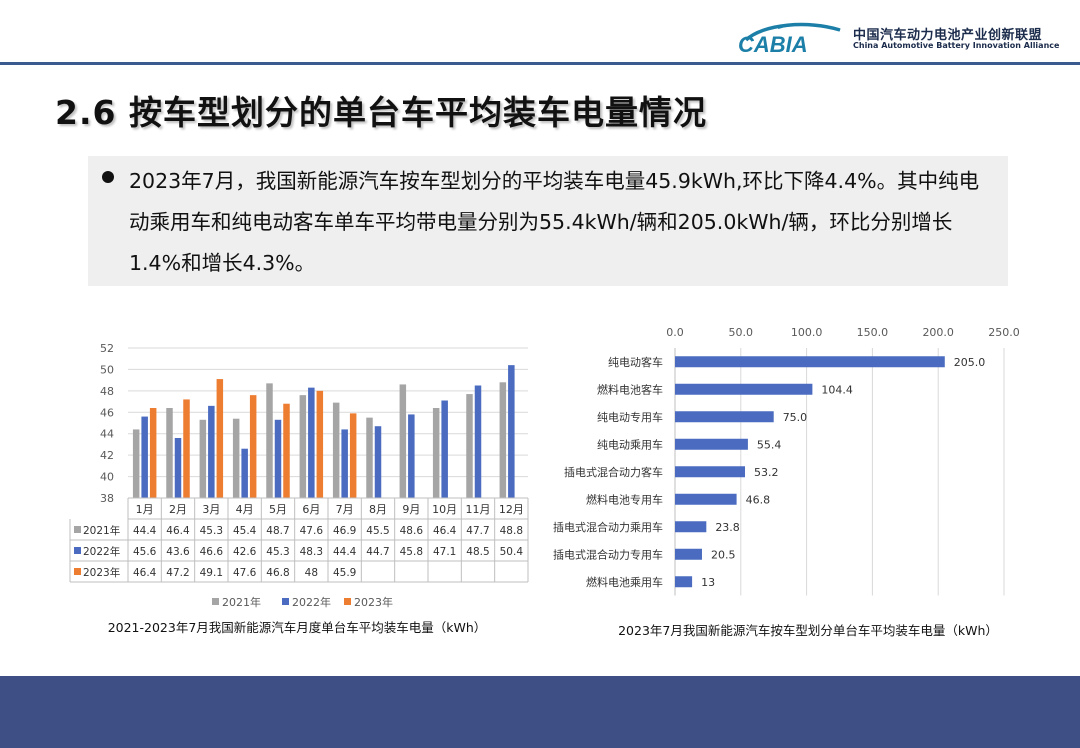 The width and height of the screenshot is (1080, 748). I want to click on category-label: 插电式混合动力专用车, so click(608, 554).